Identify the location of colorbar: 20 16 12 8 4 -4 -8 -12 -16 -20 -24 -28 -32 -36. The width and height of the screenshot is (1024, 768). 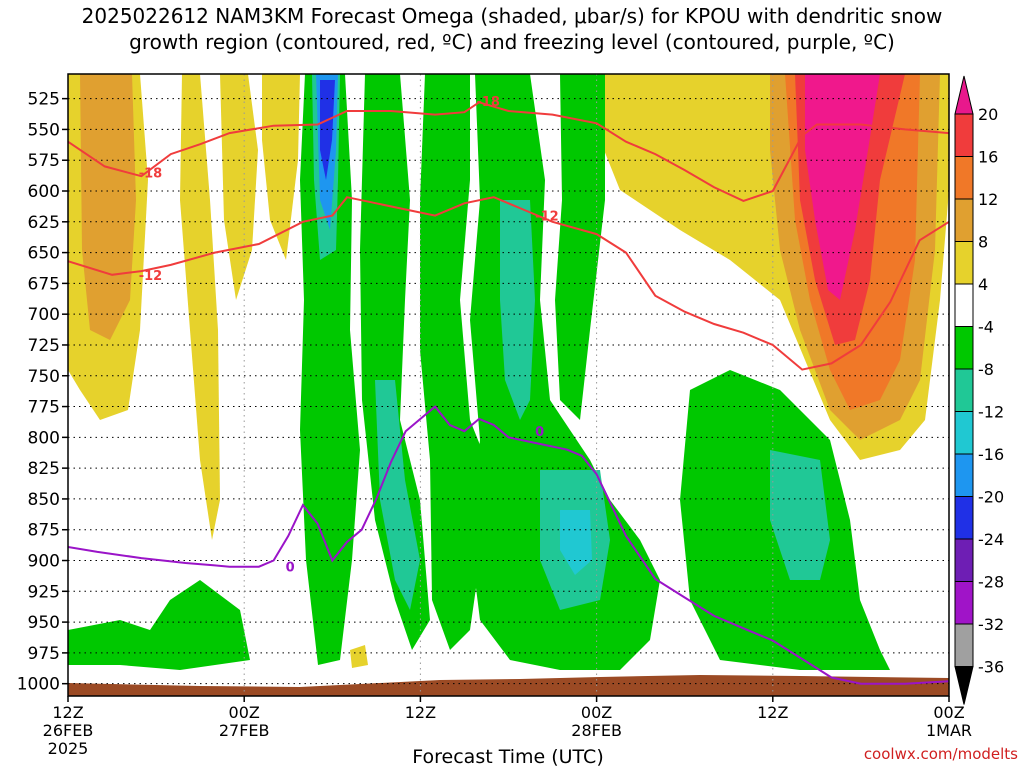
(979, 390).